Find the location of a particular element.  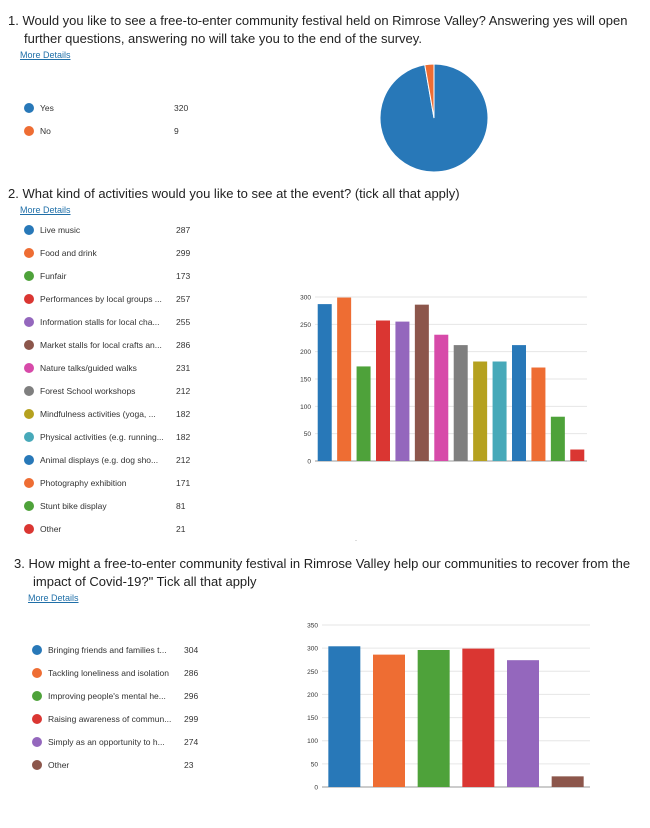

legend-label: Yes is located at coordinates (47, 108).